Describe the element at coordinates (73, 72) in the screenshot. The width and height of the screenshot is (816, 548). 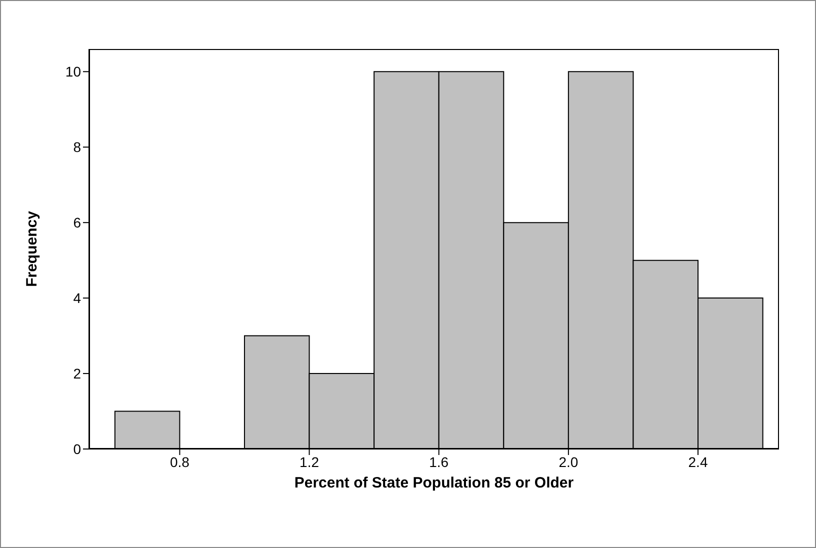
I see `y-tick-label: 10` at that location.